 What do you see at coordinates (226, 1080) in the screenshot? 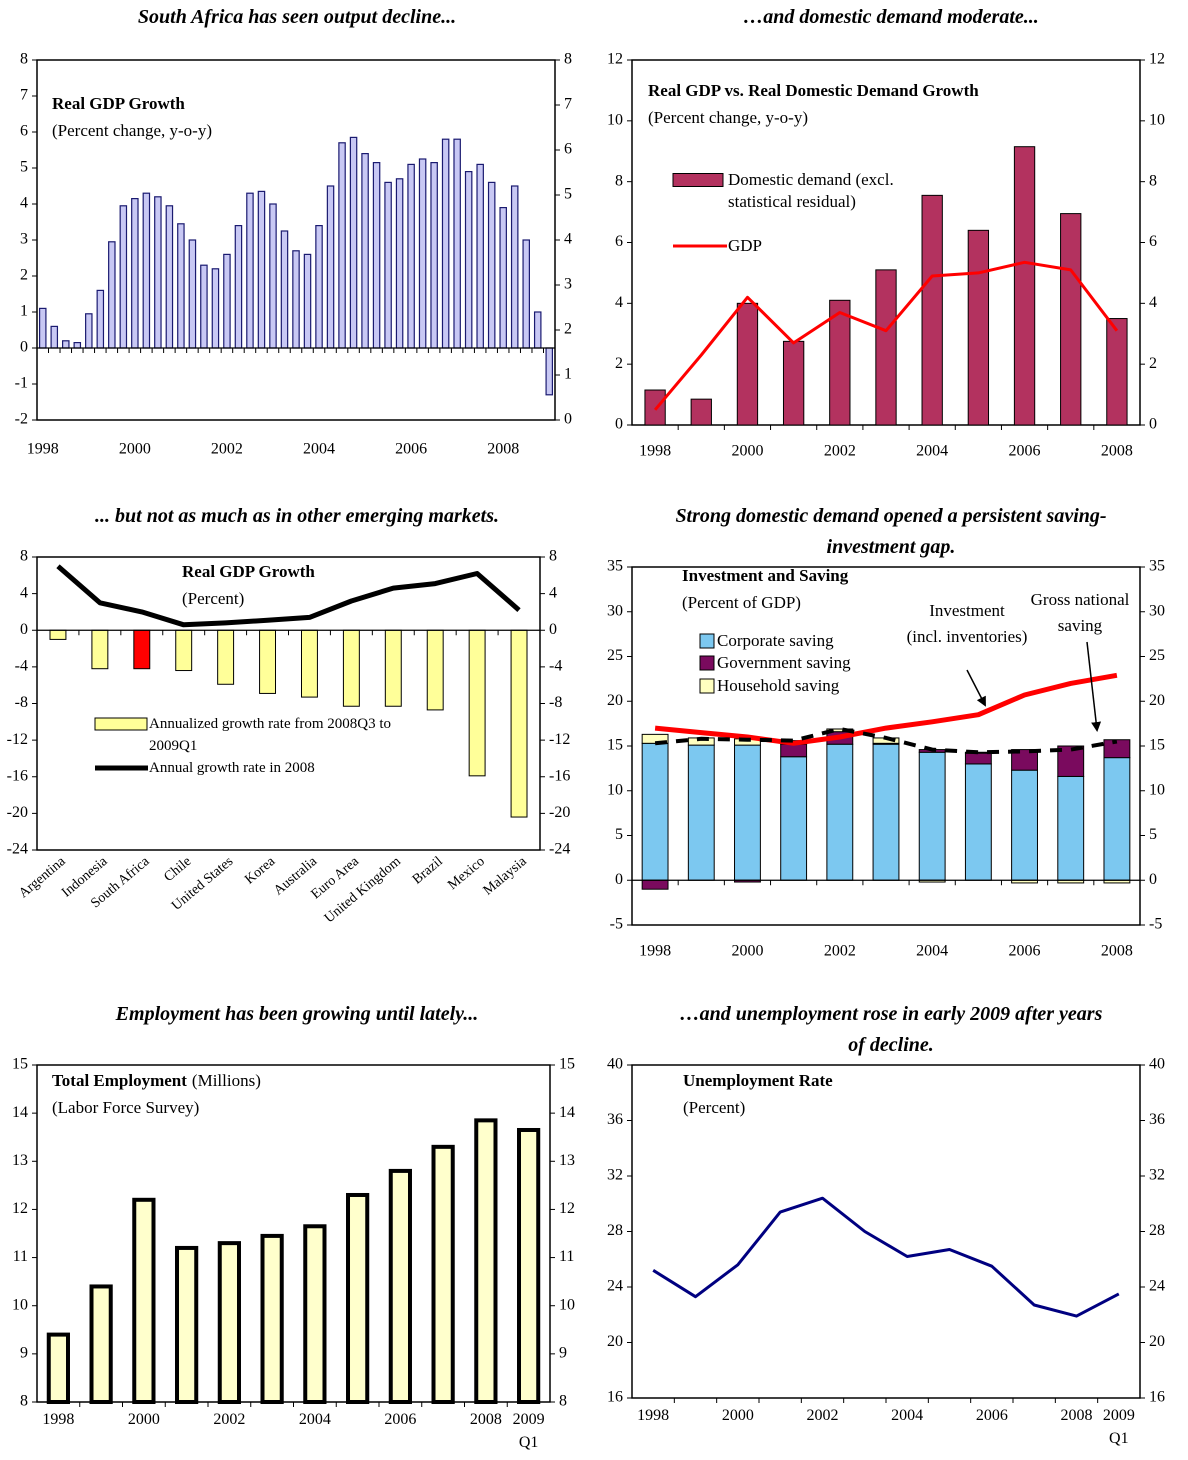
I see `panel-label-unit: (Millions)` at bounding box center [226, 1080].